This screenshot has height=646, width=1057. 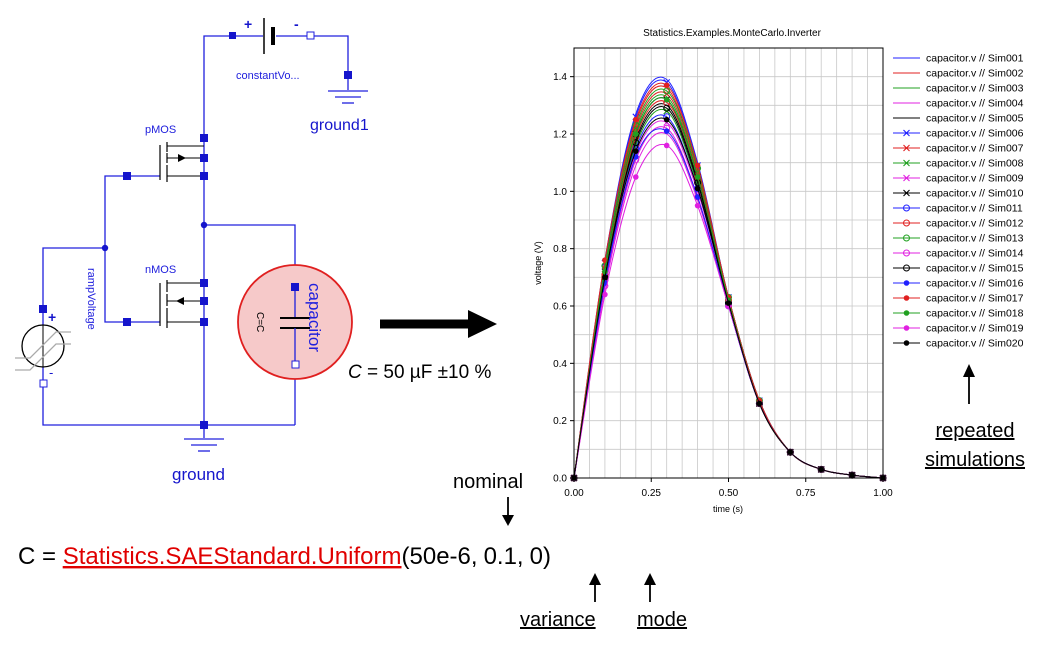 What do you see at coordinates (560, 77) in the screenshot?
I see `y-tick-label: 1.4` at bounding box center [560, 77].